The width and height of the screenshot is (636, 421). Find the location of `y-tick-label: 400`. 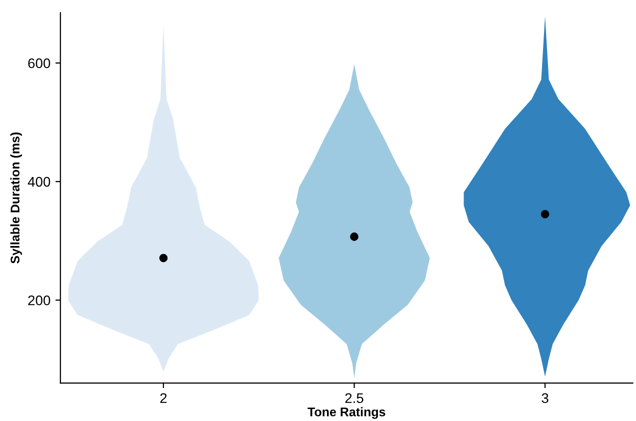

y-tick-label: 400 is located at coordinates (39, 181).